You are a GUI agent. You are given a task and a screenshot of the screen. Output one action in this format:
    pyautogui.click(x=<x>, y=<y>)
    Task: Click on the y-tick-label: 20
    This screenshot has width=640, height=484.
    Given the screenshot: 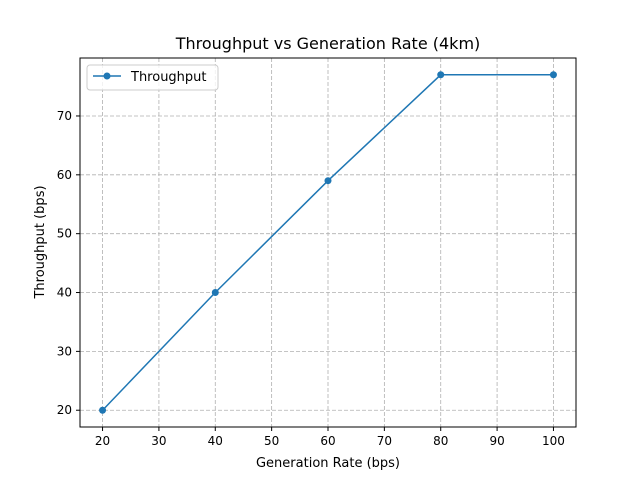 What is the action you would take?
    pyautogui.click(x=64, y=410)
    